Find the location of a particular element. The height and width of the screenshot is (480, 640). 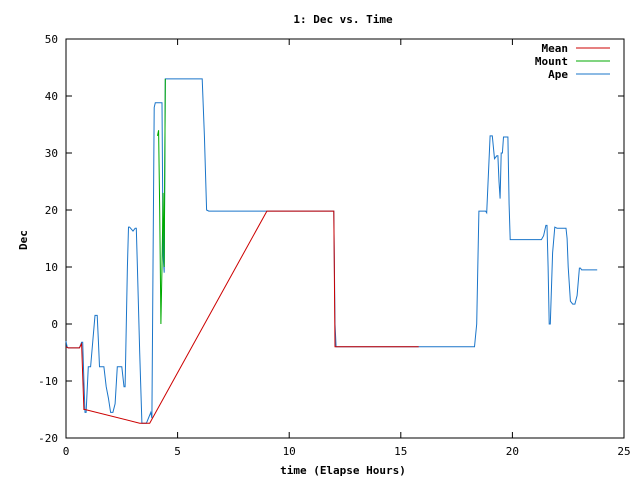

y-tick-label: -10 is located at coordinates (48, 381).